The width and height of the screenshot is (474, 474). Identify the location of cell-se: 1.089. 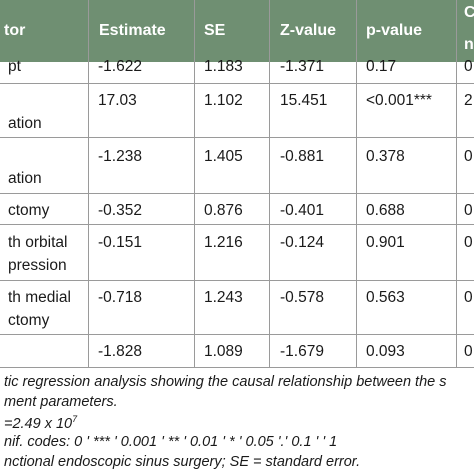
(223, 351).